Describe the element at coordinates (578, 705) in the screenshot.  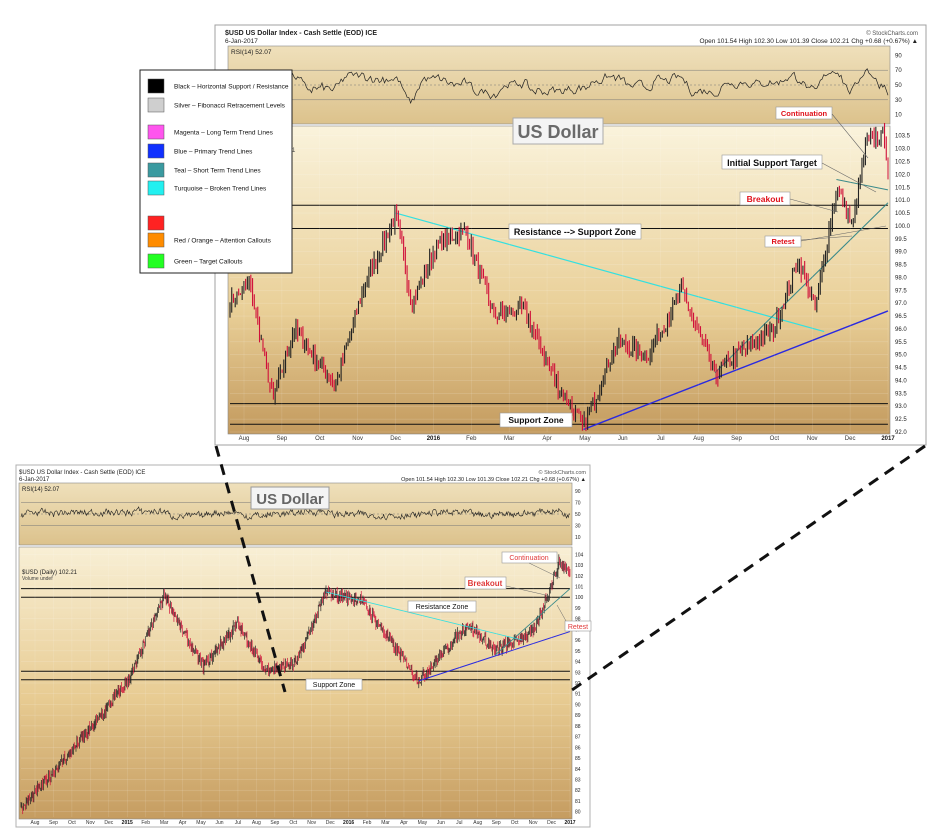
I see `price-tick-label: 90` at that location.